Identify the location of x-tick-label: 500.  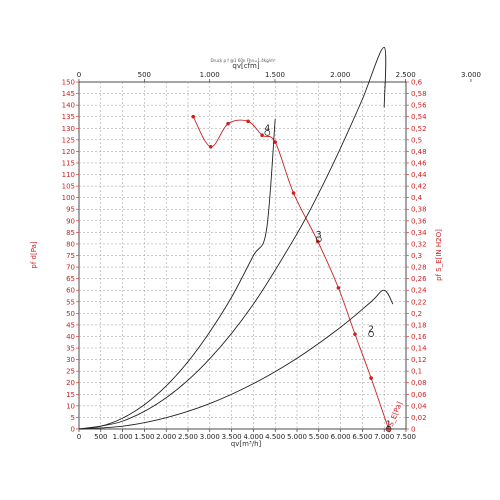
(100, 437).